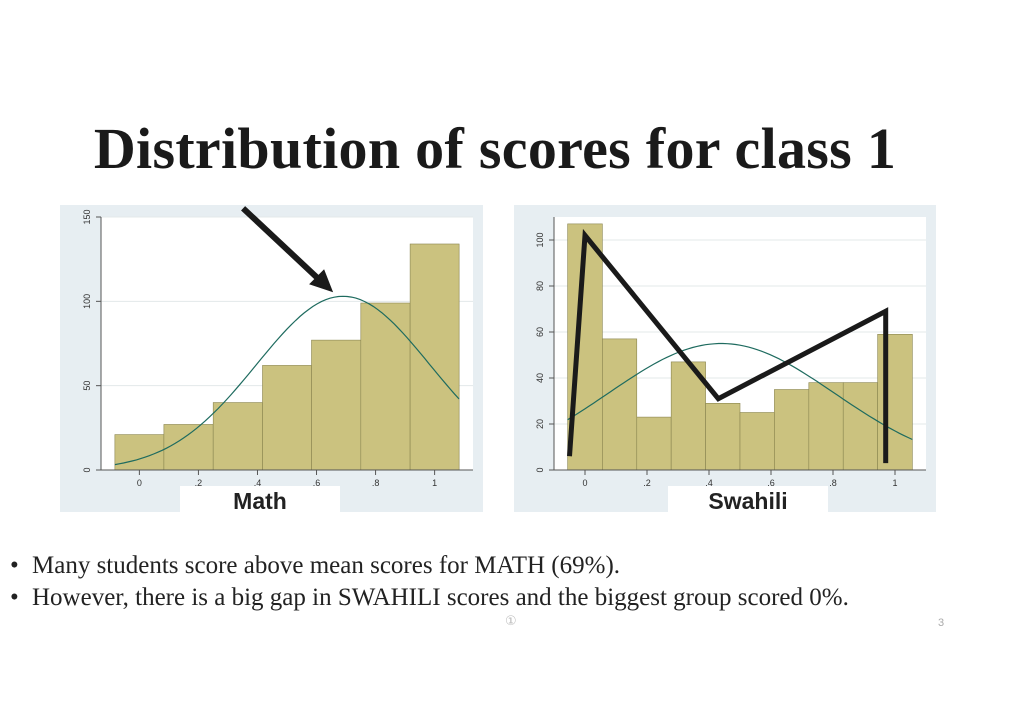 The image size is (1024, 724). What do you see at coordinates (511, 621) in the screenshot?
I see `note-marker: ①` at bounding box center [511, 621].